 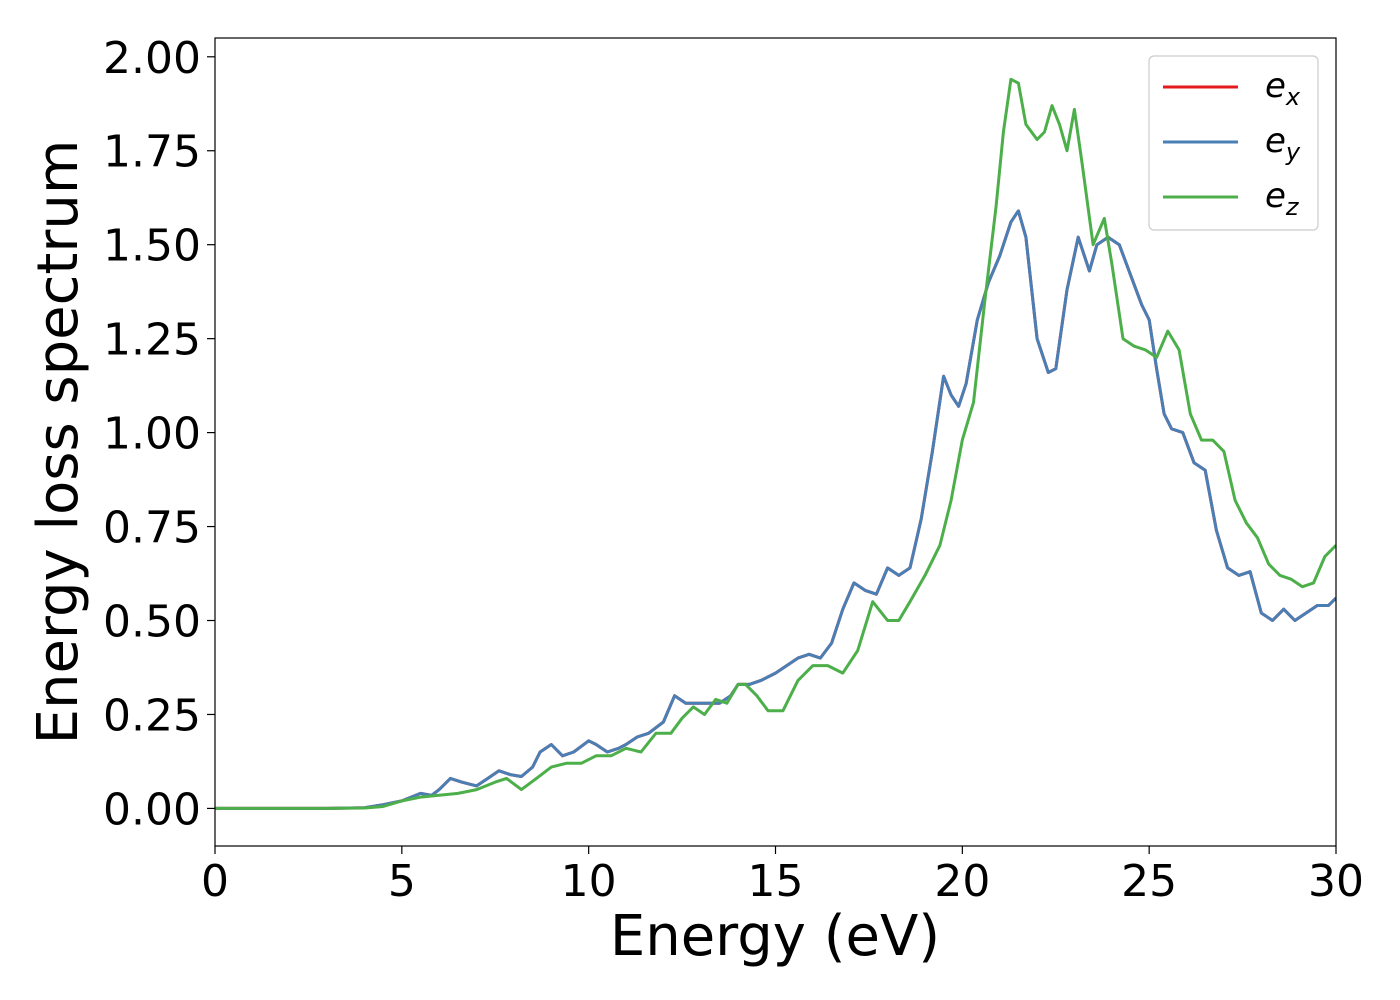 I want to click on y-tick-label: 0.00, so click(x=152, y=809).